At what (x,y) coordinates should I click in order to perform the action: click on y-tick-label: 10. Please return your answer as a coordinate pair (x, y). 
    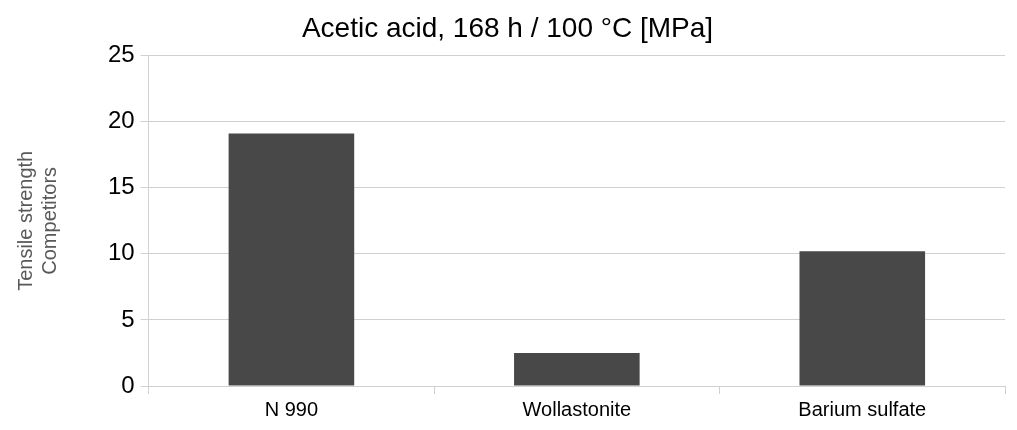
    Looking at the image, I should click on (121, 252).